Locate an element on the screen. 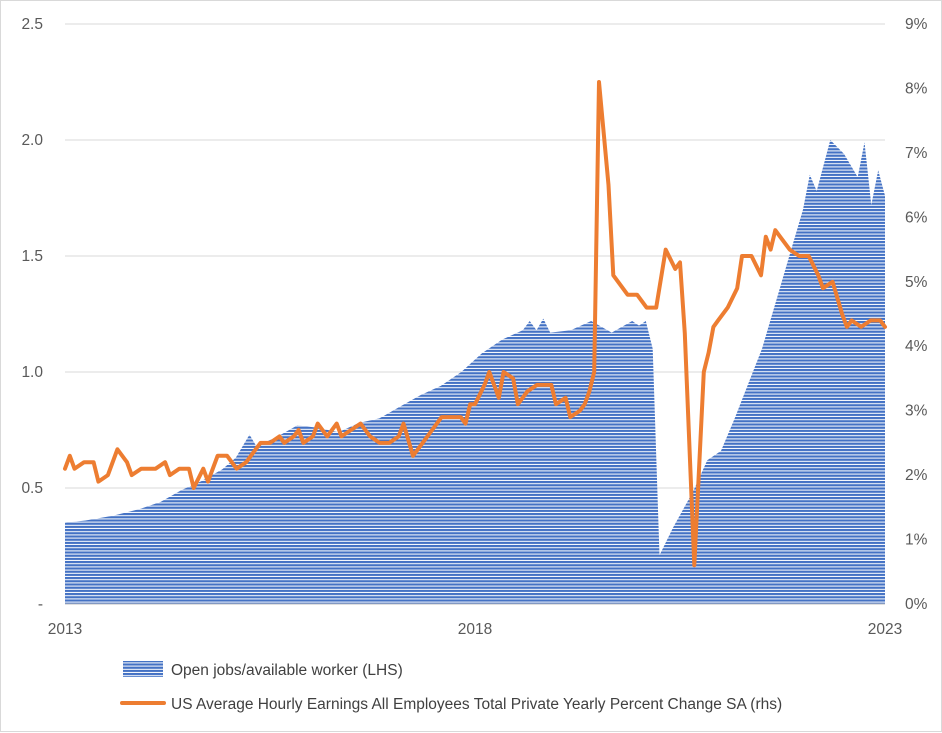  x-tick-label: 2023 is located at coordinates (885, 629).